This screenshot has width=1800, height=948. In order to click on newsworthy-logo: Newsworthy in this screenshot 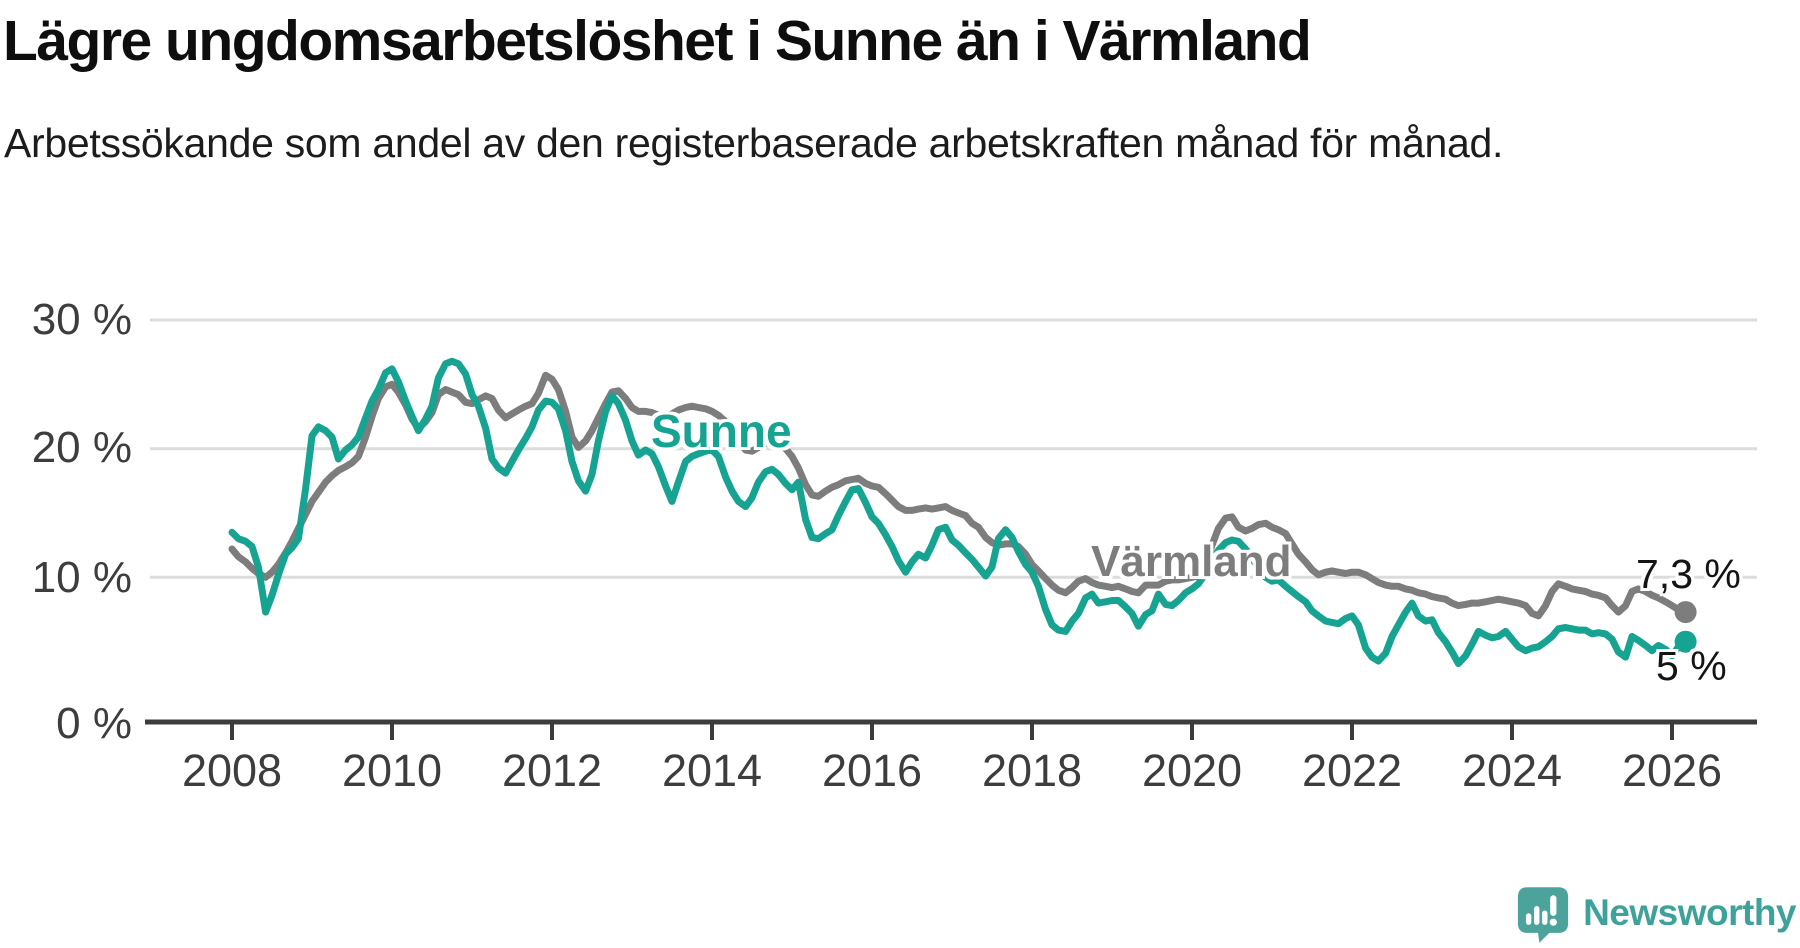, I will do `click(1656, 915)`.